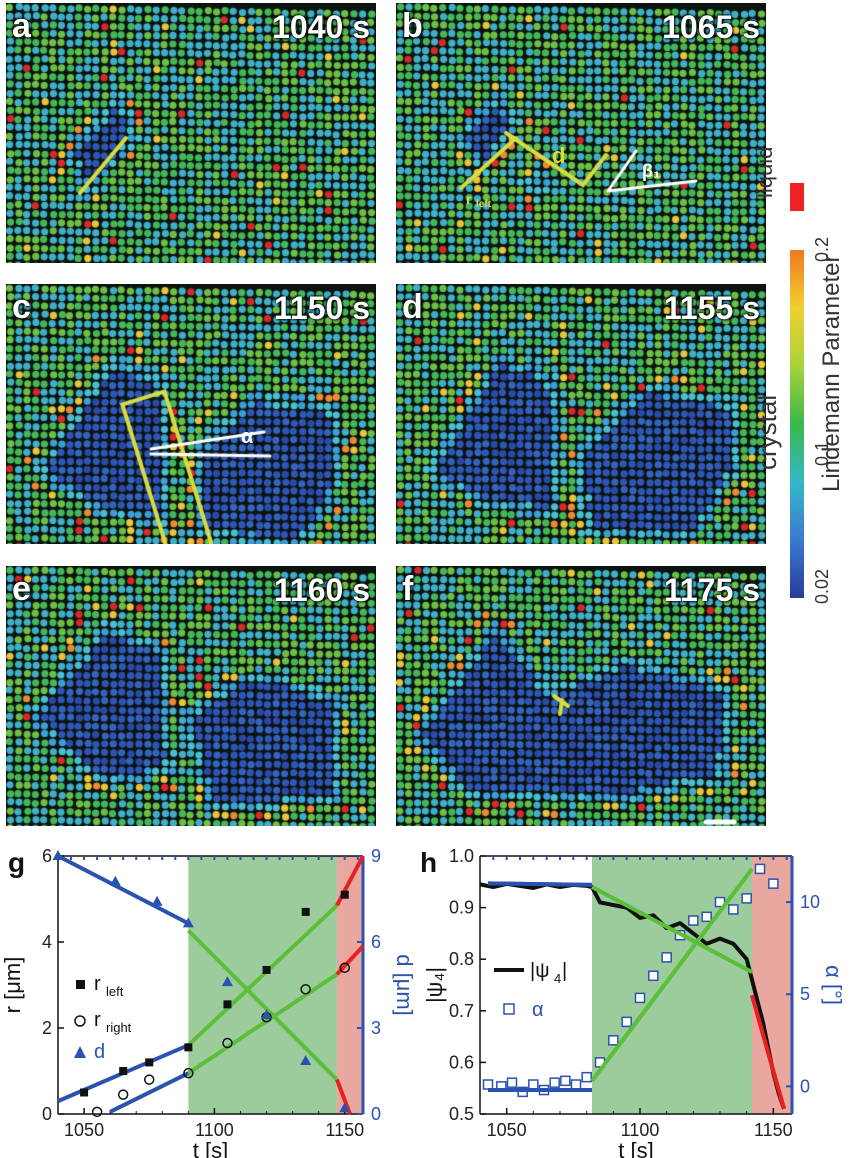  I want to click on chart-panel-label: h, so click(428, 863).